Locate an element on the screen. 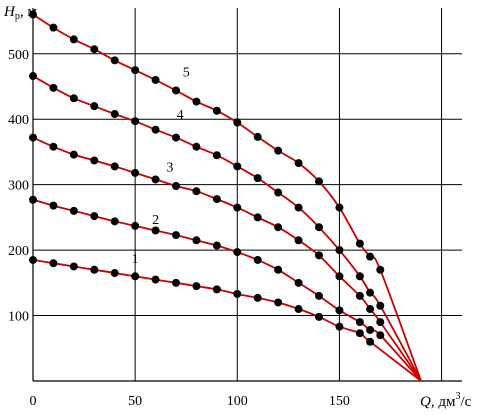  y-tick-label: 100 is located at coordinates (18, 317).